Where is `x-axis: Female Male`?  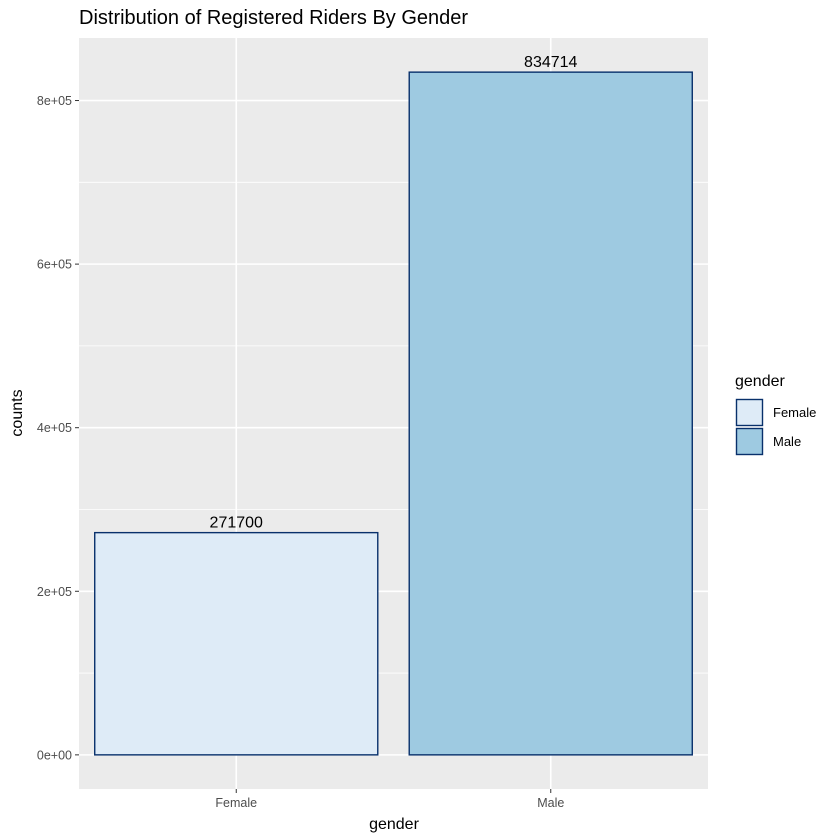
x-axis: Female Male is located at coordinates (389, 799).